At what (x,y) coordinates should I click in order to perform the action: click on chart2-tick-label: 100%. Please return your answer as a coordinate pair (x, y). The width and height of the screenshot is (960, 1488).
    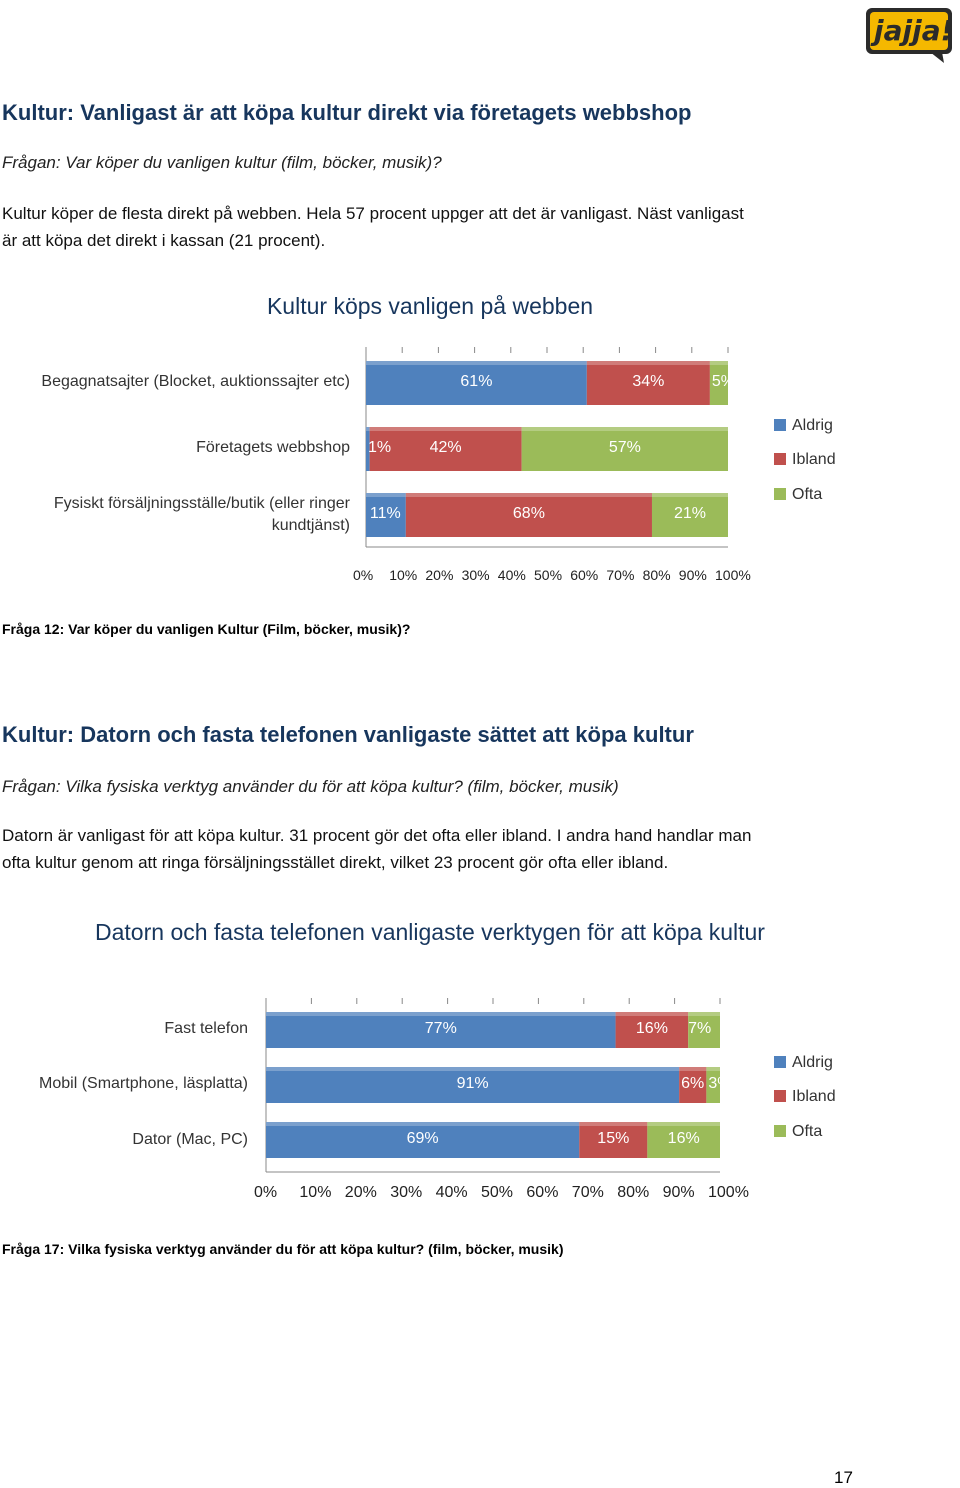
    Looking at the image, I should click on (728, 1192).